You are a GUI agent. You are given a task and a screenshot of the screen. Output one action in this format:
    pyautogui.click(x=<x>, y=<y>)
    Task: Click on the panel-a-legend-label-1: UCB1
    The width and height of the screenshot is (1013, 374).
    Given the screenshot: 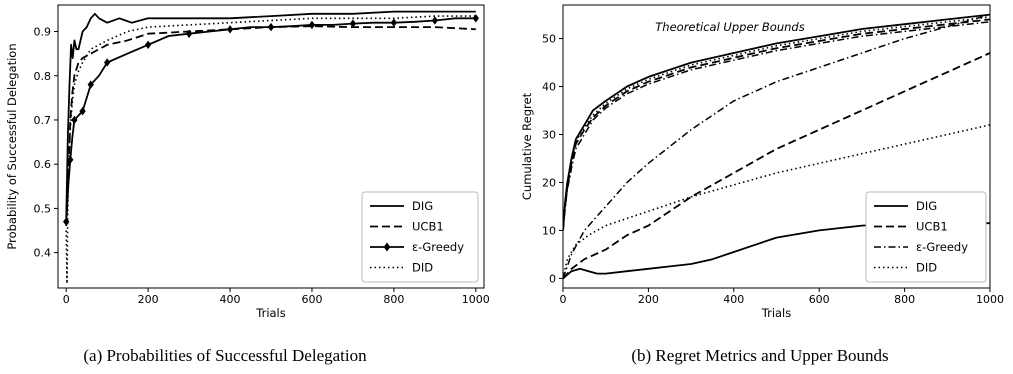 What is the action you would take?
    pyautogui.click(x=428, y=227)
    